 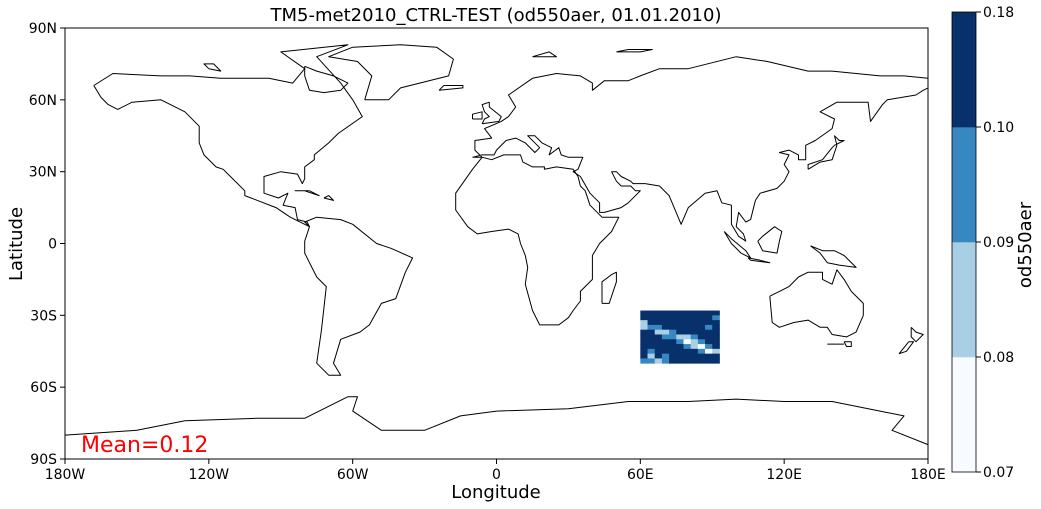 I want to click on x-tick-label: 180W, so click(x=65, y=475).